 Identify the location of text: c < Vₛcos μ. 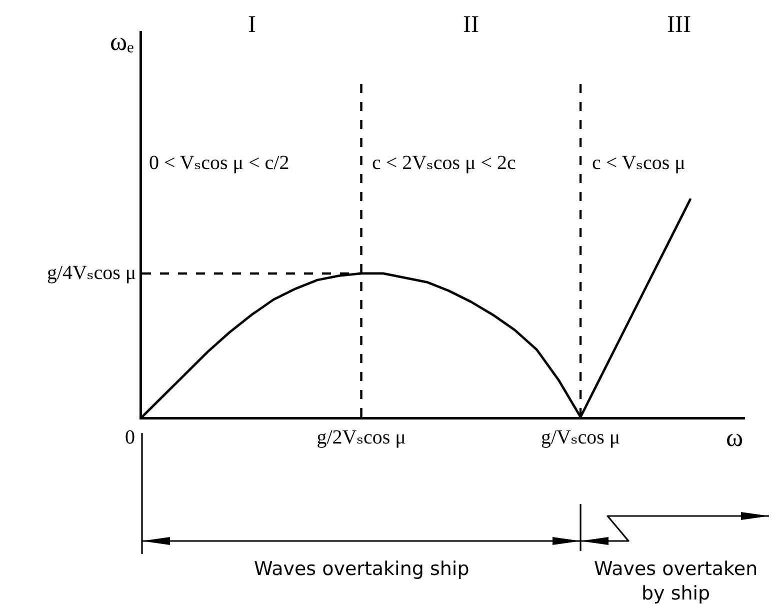
(639, 163).